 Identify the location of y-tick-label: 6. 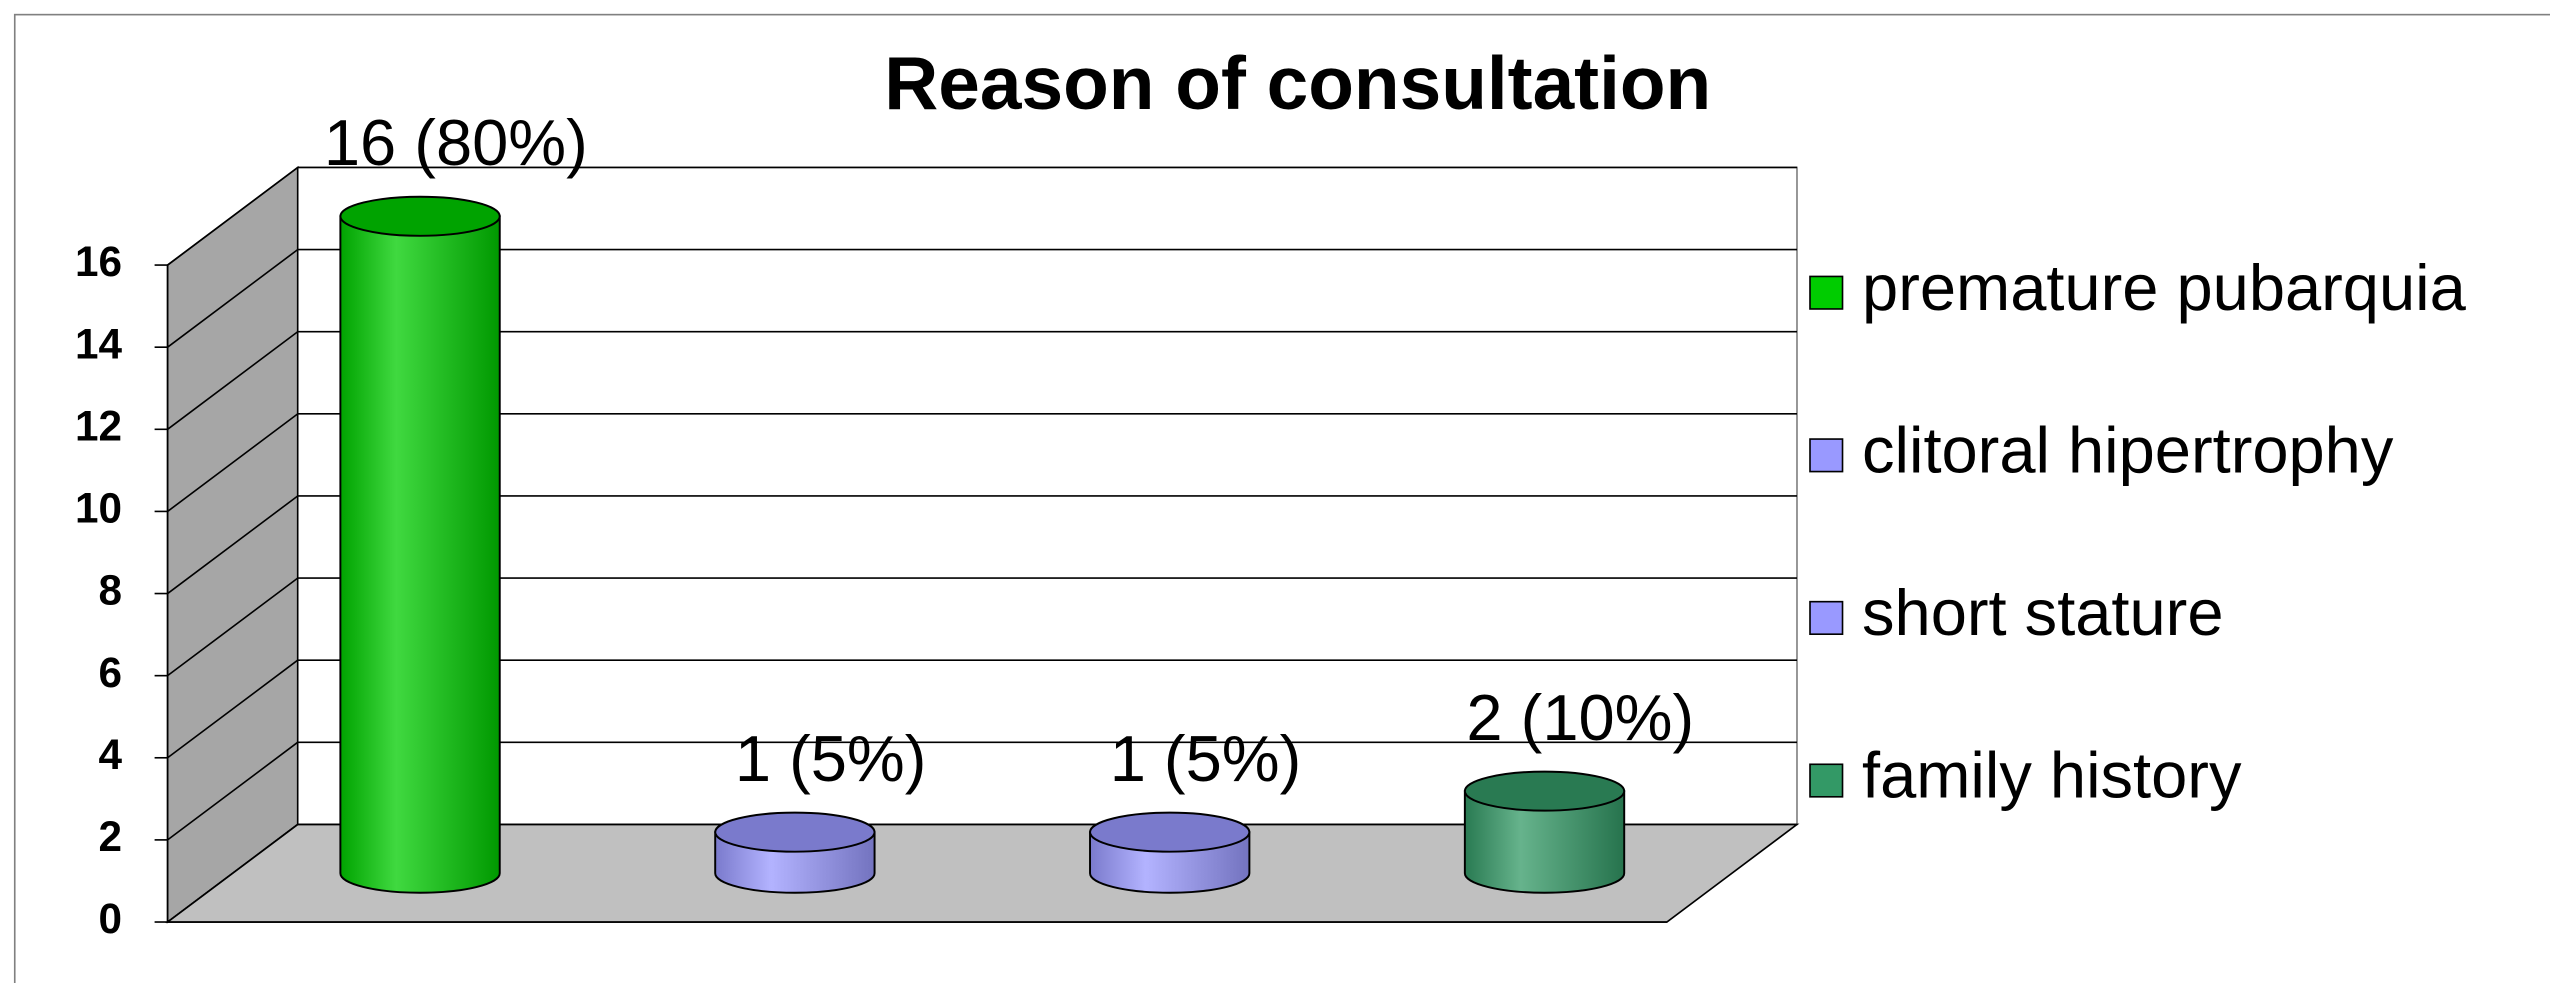
(111, 672).